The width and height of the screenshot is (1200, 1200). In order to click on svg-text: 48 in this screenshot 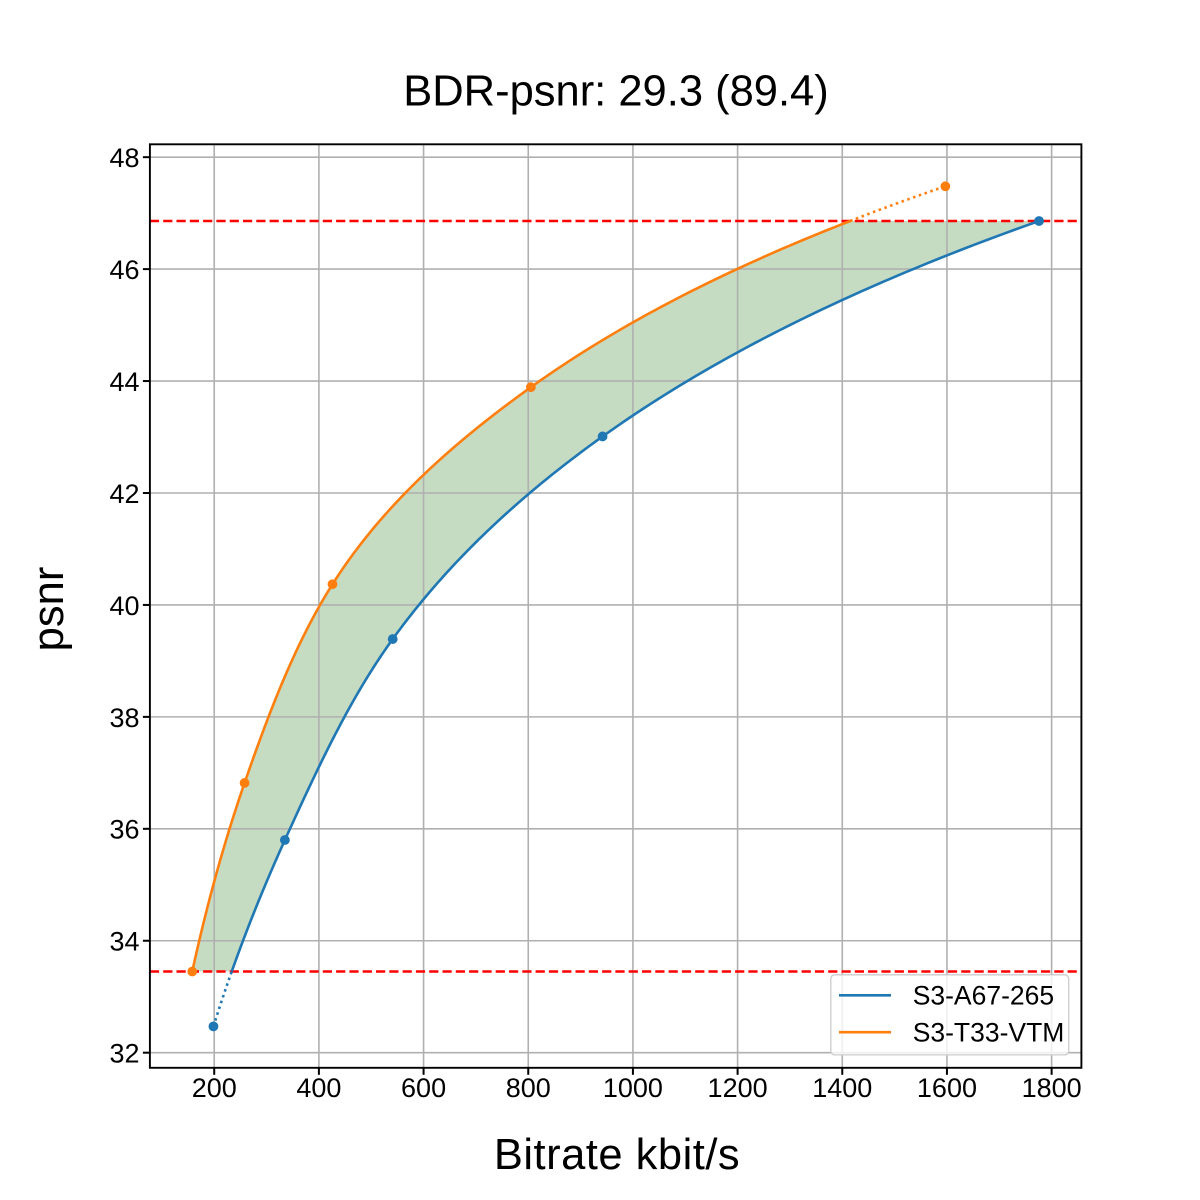, I will do `click(124, 158)`.